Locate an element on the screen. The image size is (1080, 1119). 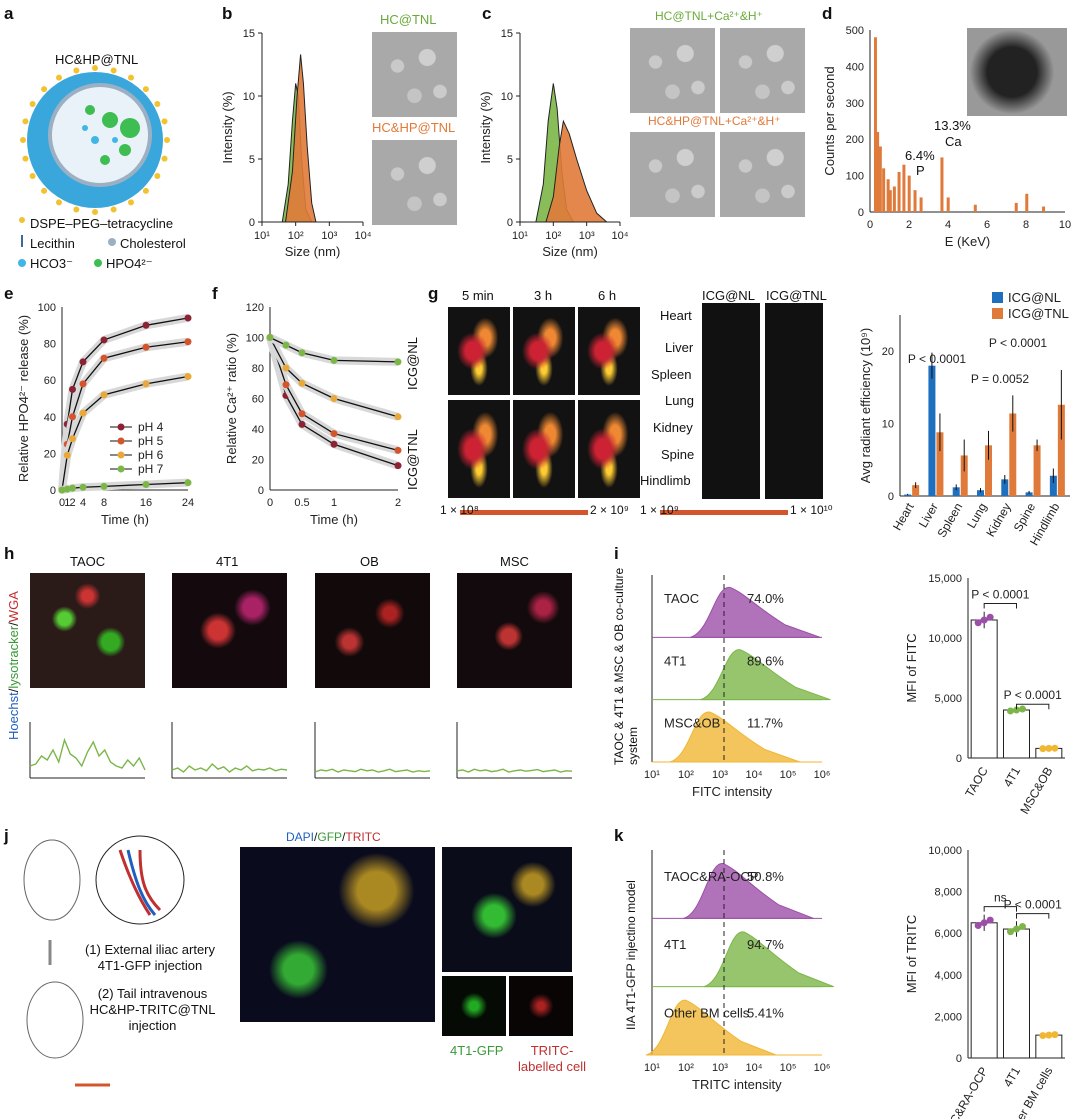
stain-wga: WGA is located at coordinates (13, 607).